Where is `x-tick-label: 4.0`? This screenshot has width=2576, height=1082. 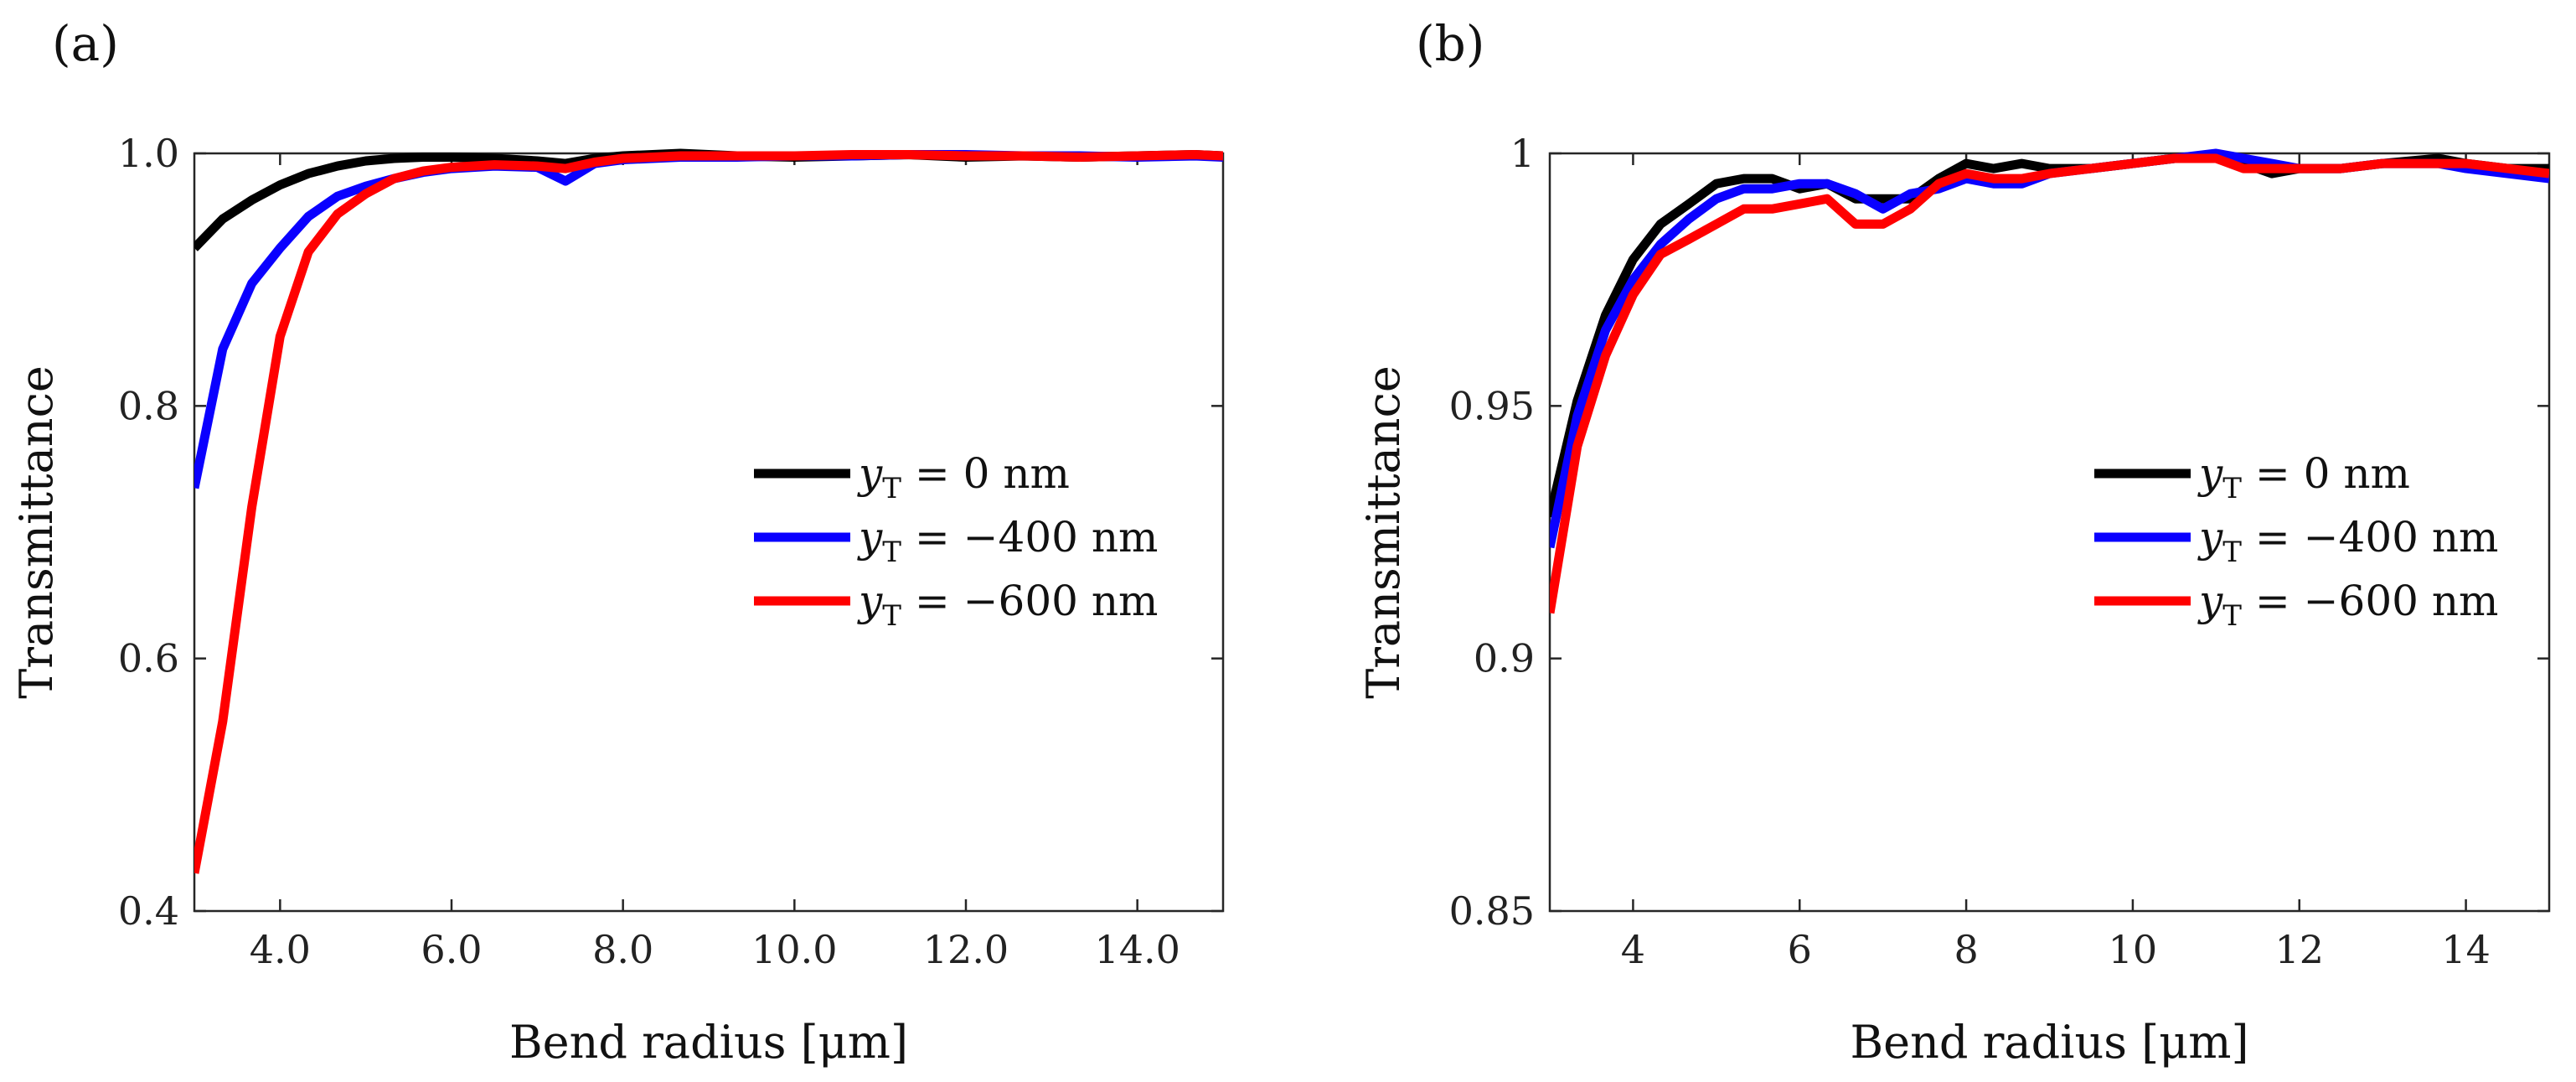
x-tick-label: 4.0 is located at coordinates (280, 949).